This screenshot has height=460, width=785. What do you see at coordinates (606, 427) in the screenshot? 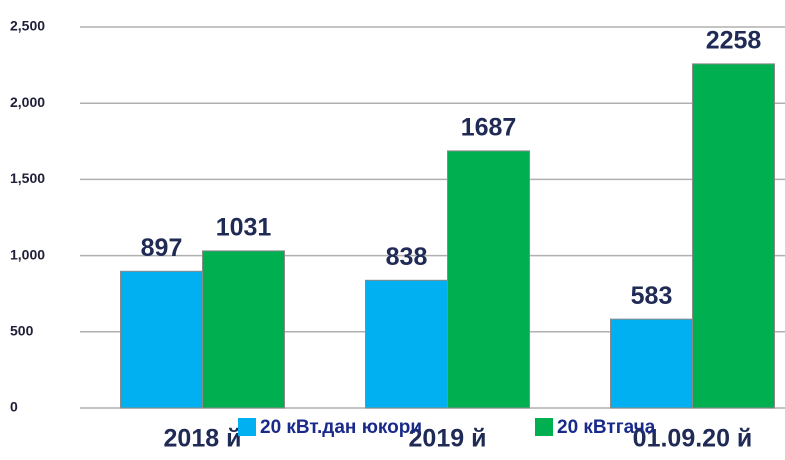
I see `legend-label: 20 кВтгача` at bounding box center [606, 427].